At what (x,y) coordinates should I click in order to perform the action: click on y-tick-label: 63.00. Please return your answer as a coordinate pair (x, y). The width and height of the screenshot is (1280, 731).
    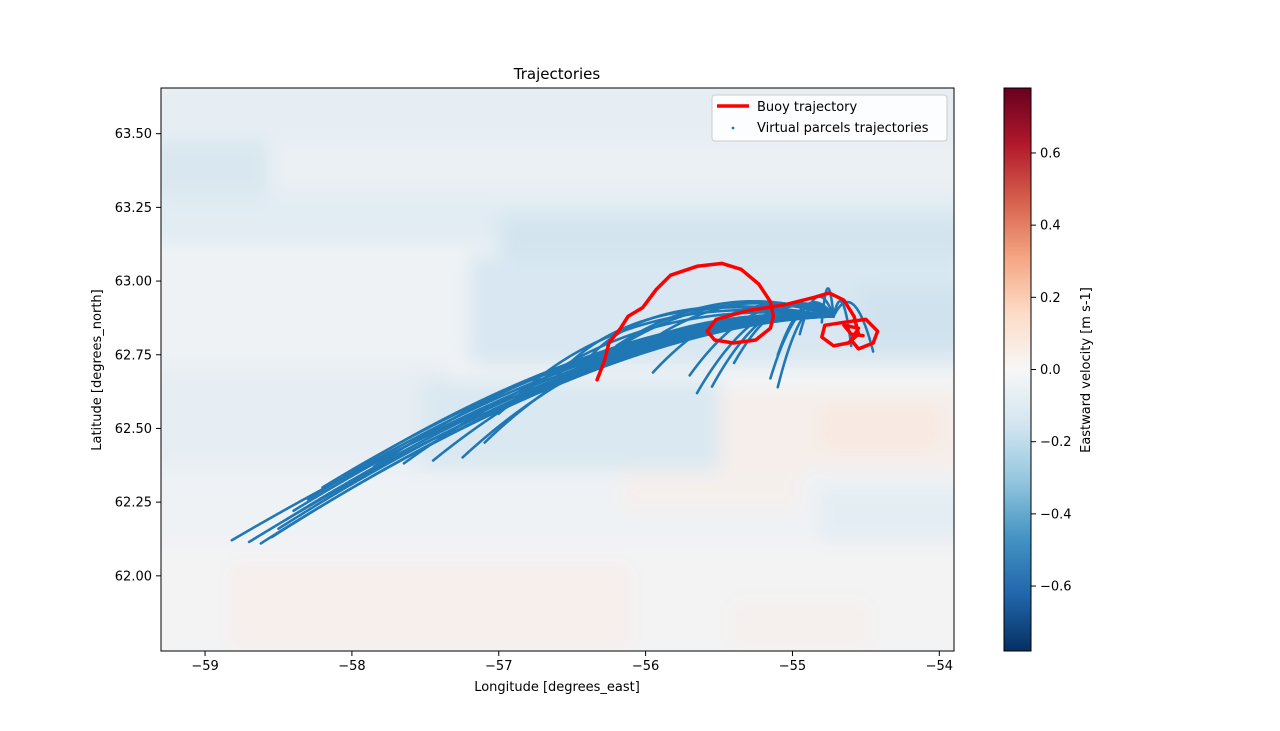
    Looking at the image, I should click on (133, 282).